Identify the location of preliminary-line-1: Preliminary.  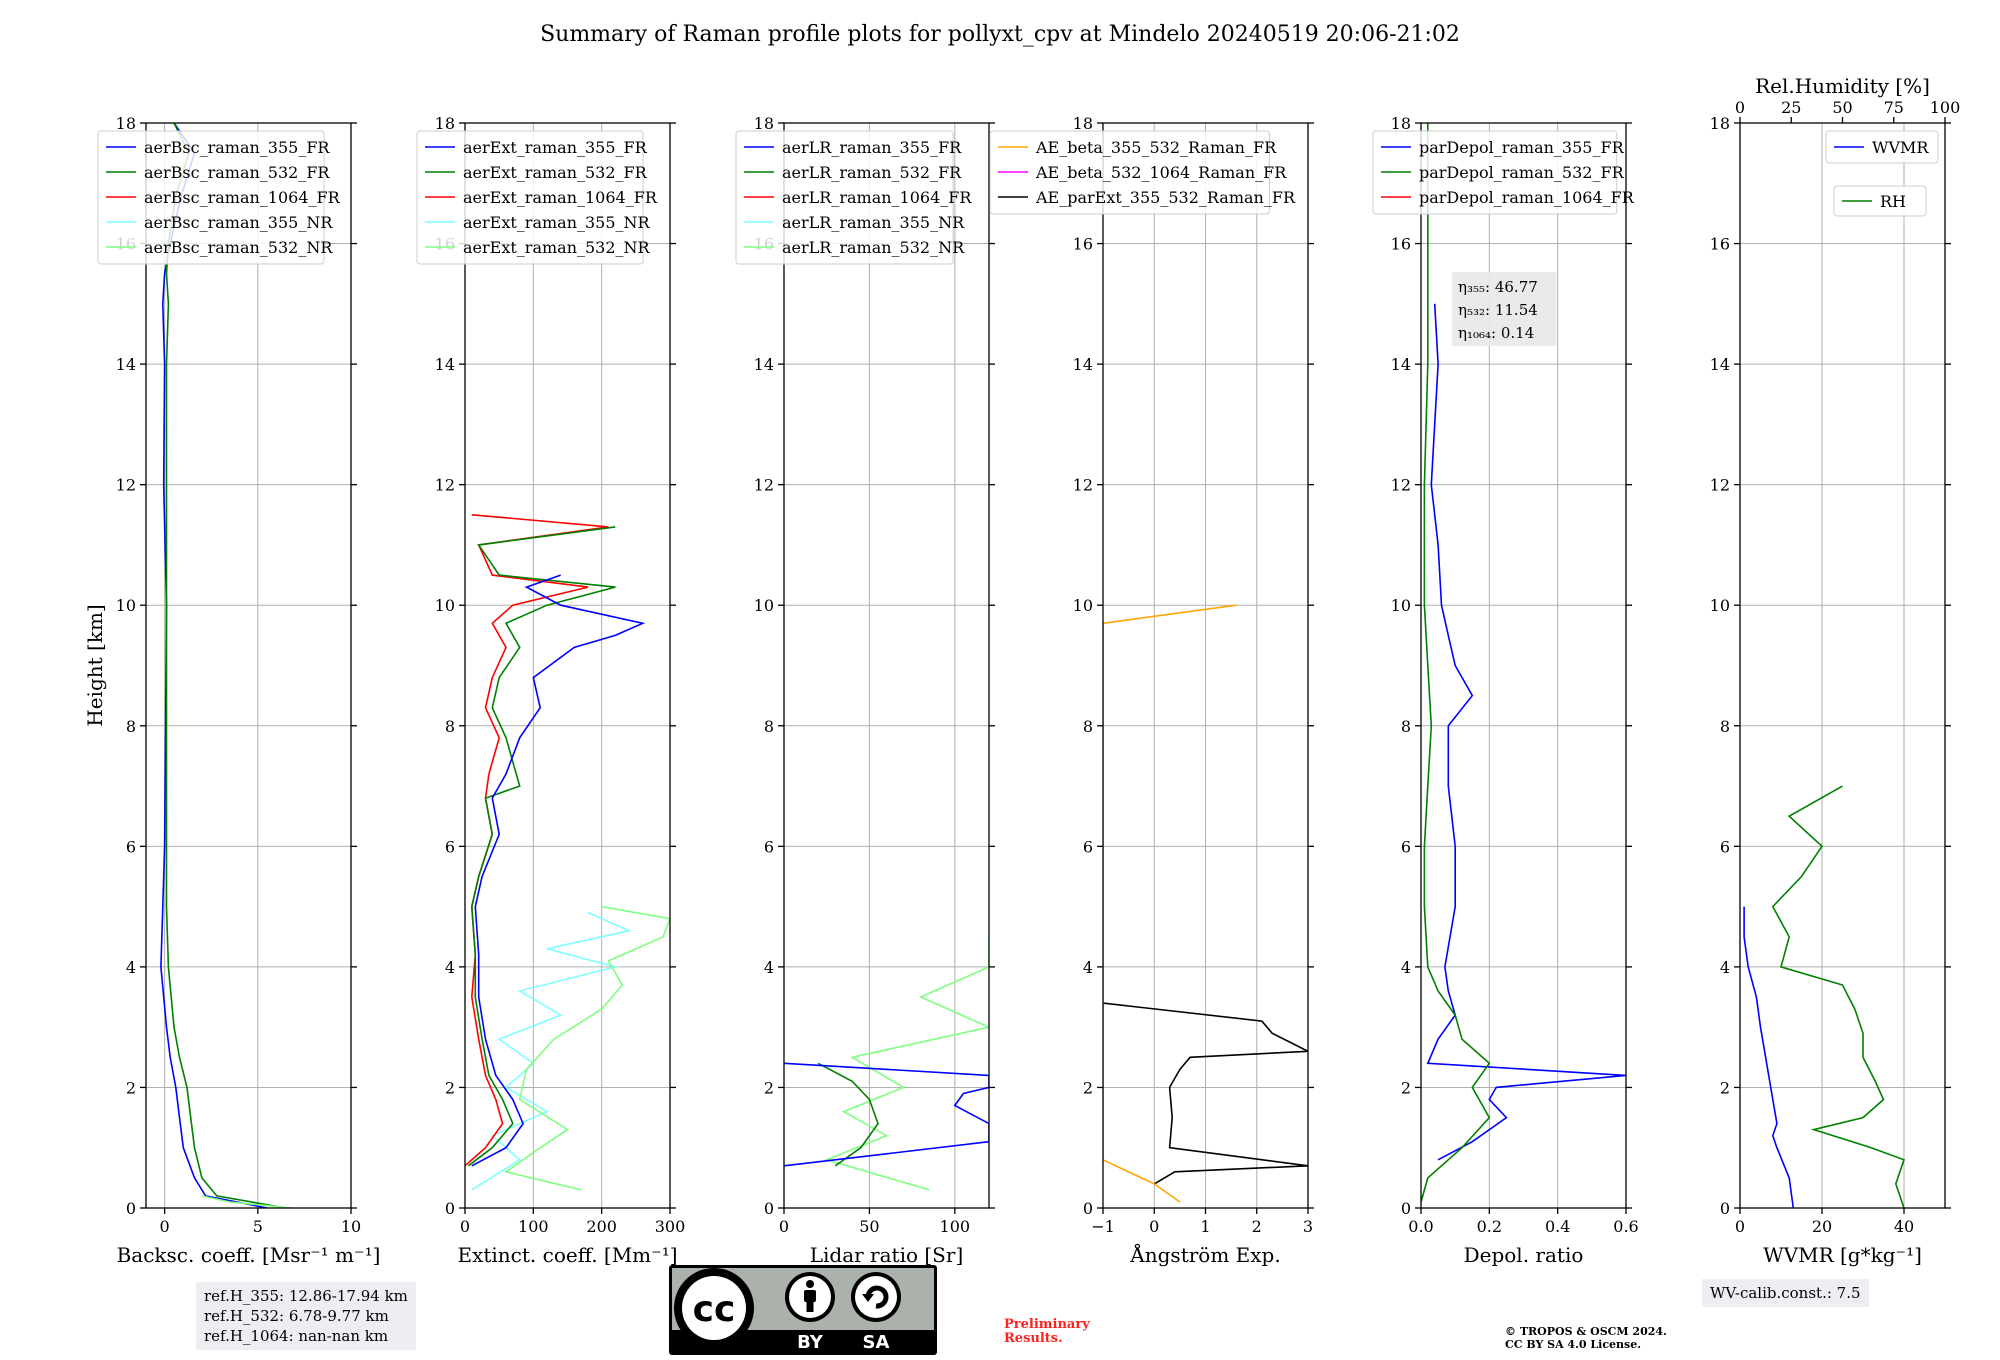
(1047, 1324).